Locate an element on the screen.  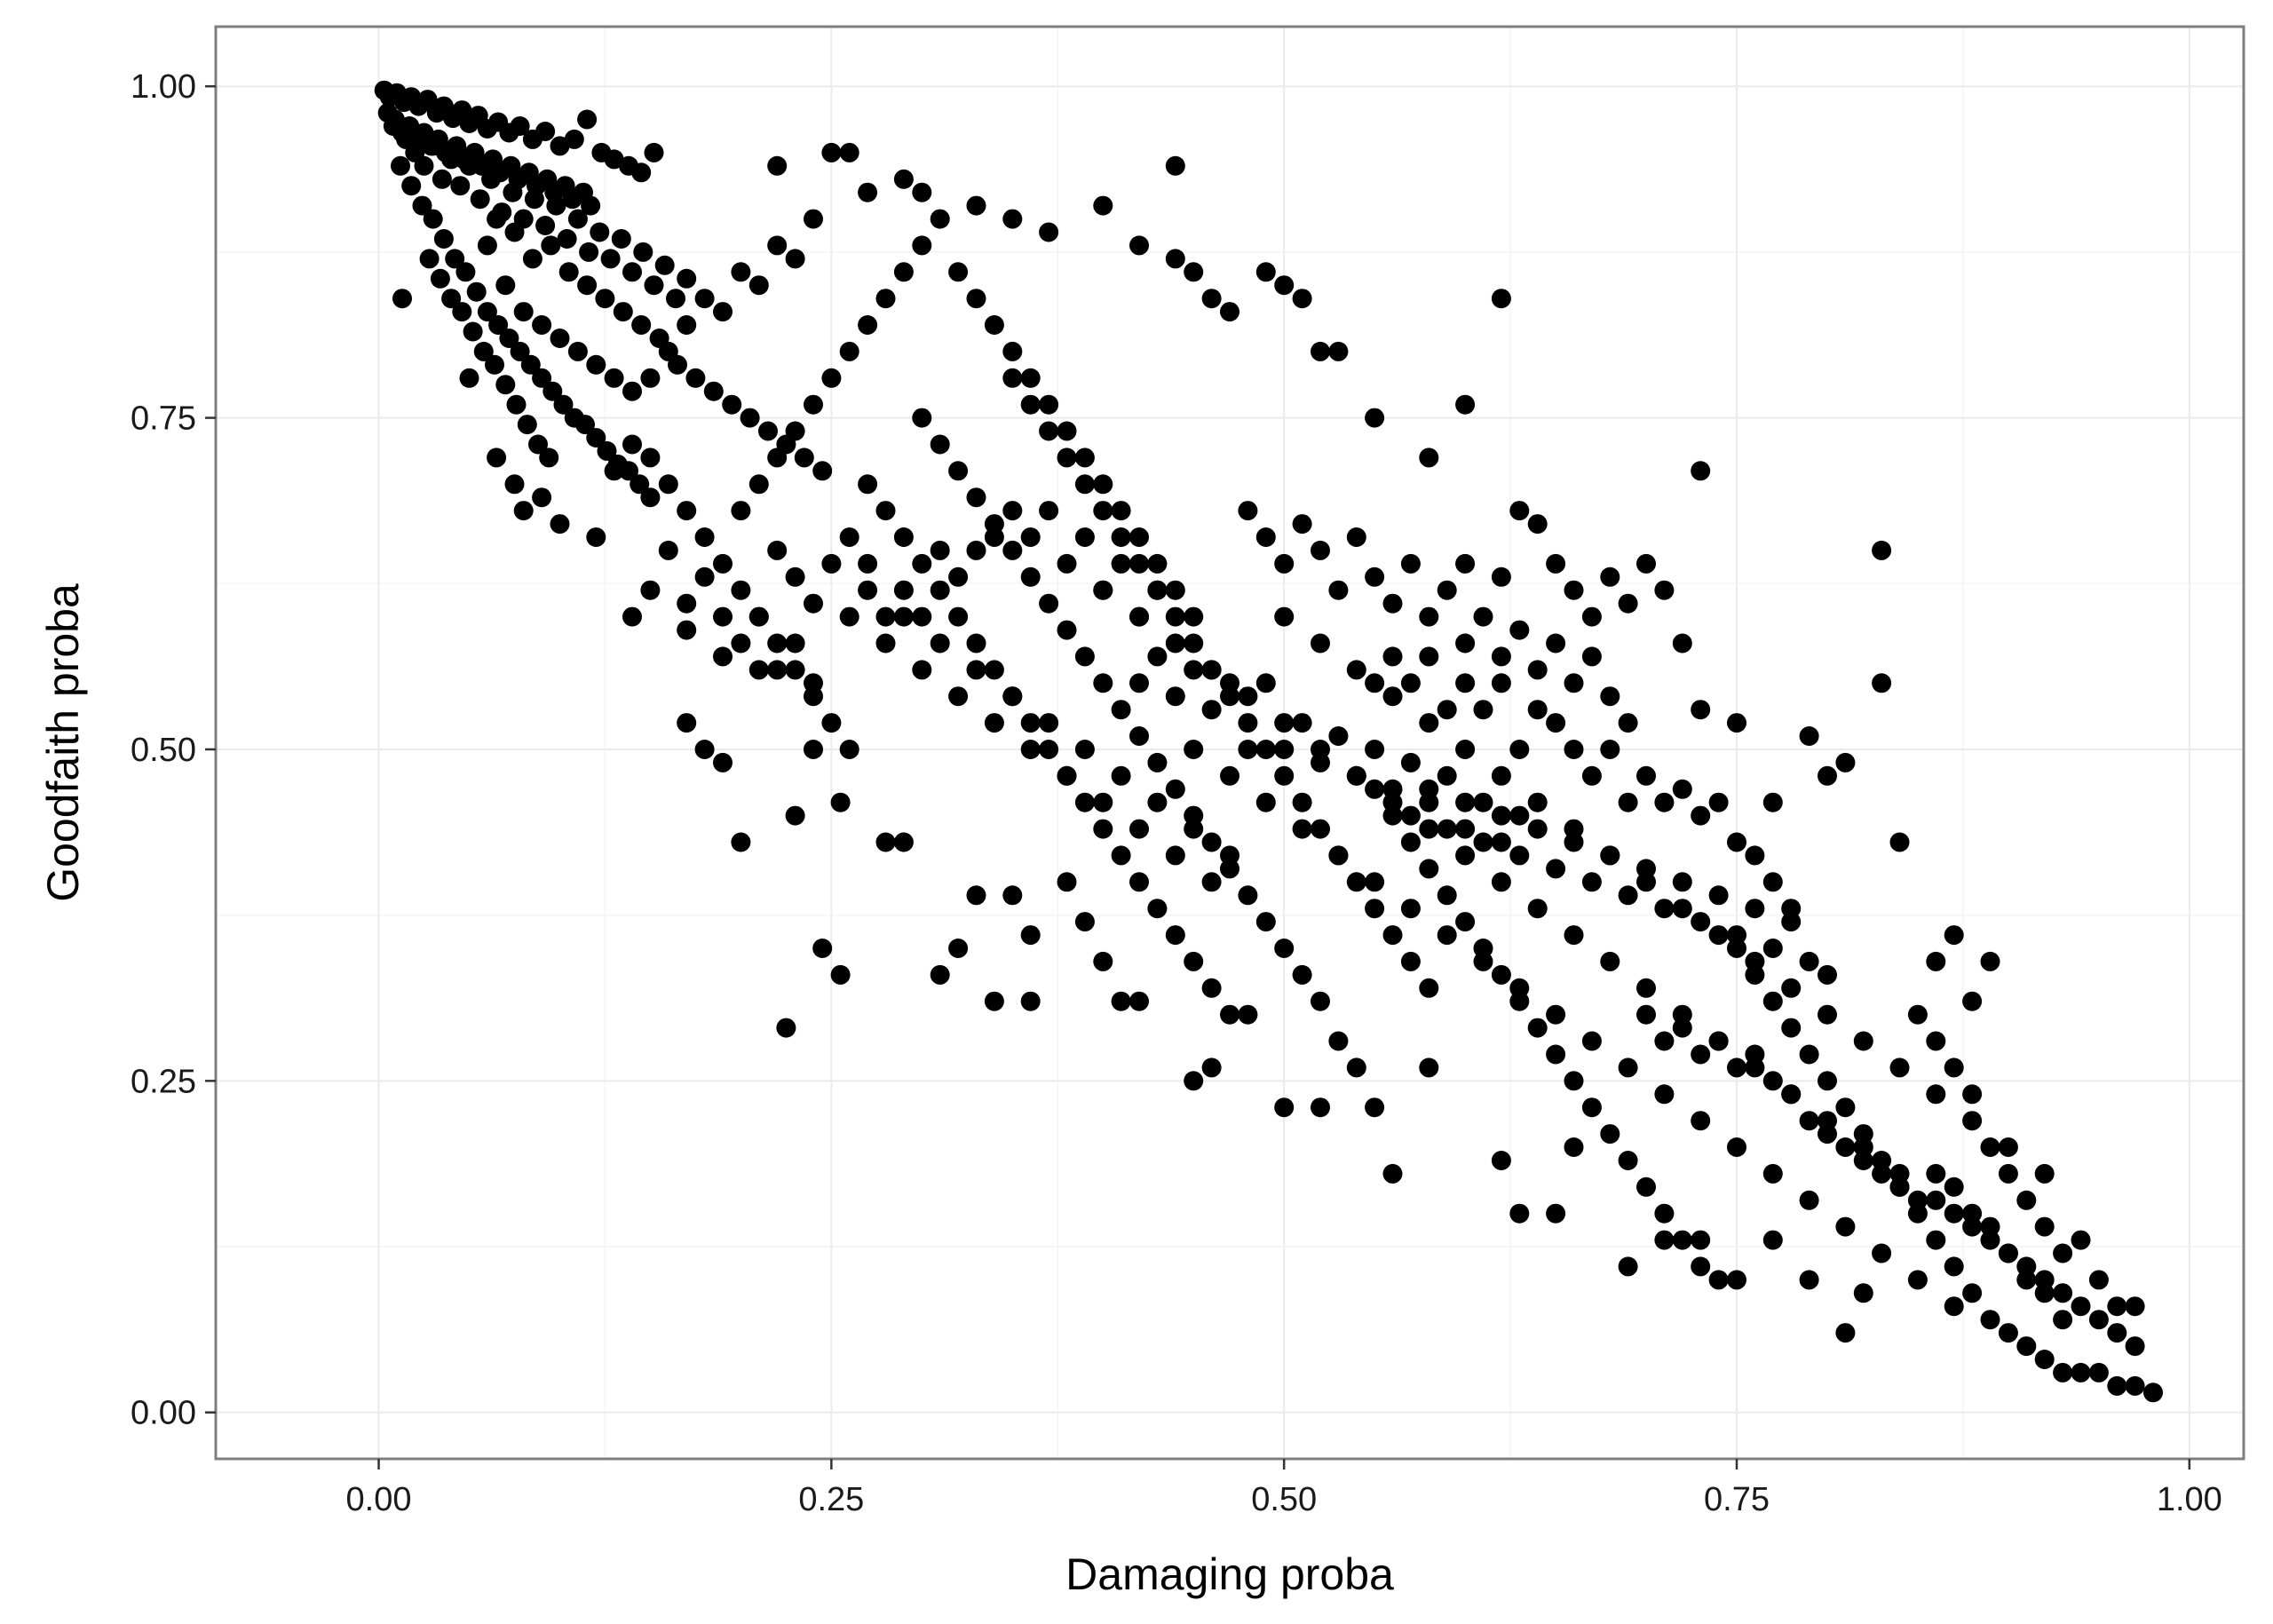
y-tick-label: 0.50 is located at coordinates (163, 750).